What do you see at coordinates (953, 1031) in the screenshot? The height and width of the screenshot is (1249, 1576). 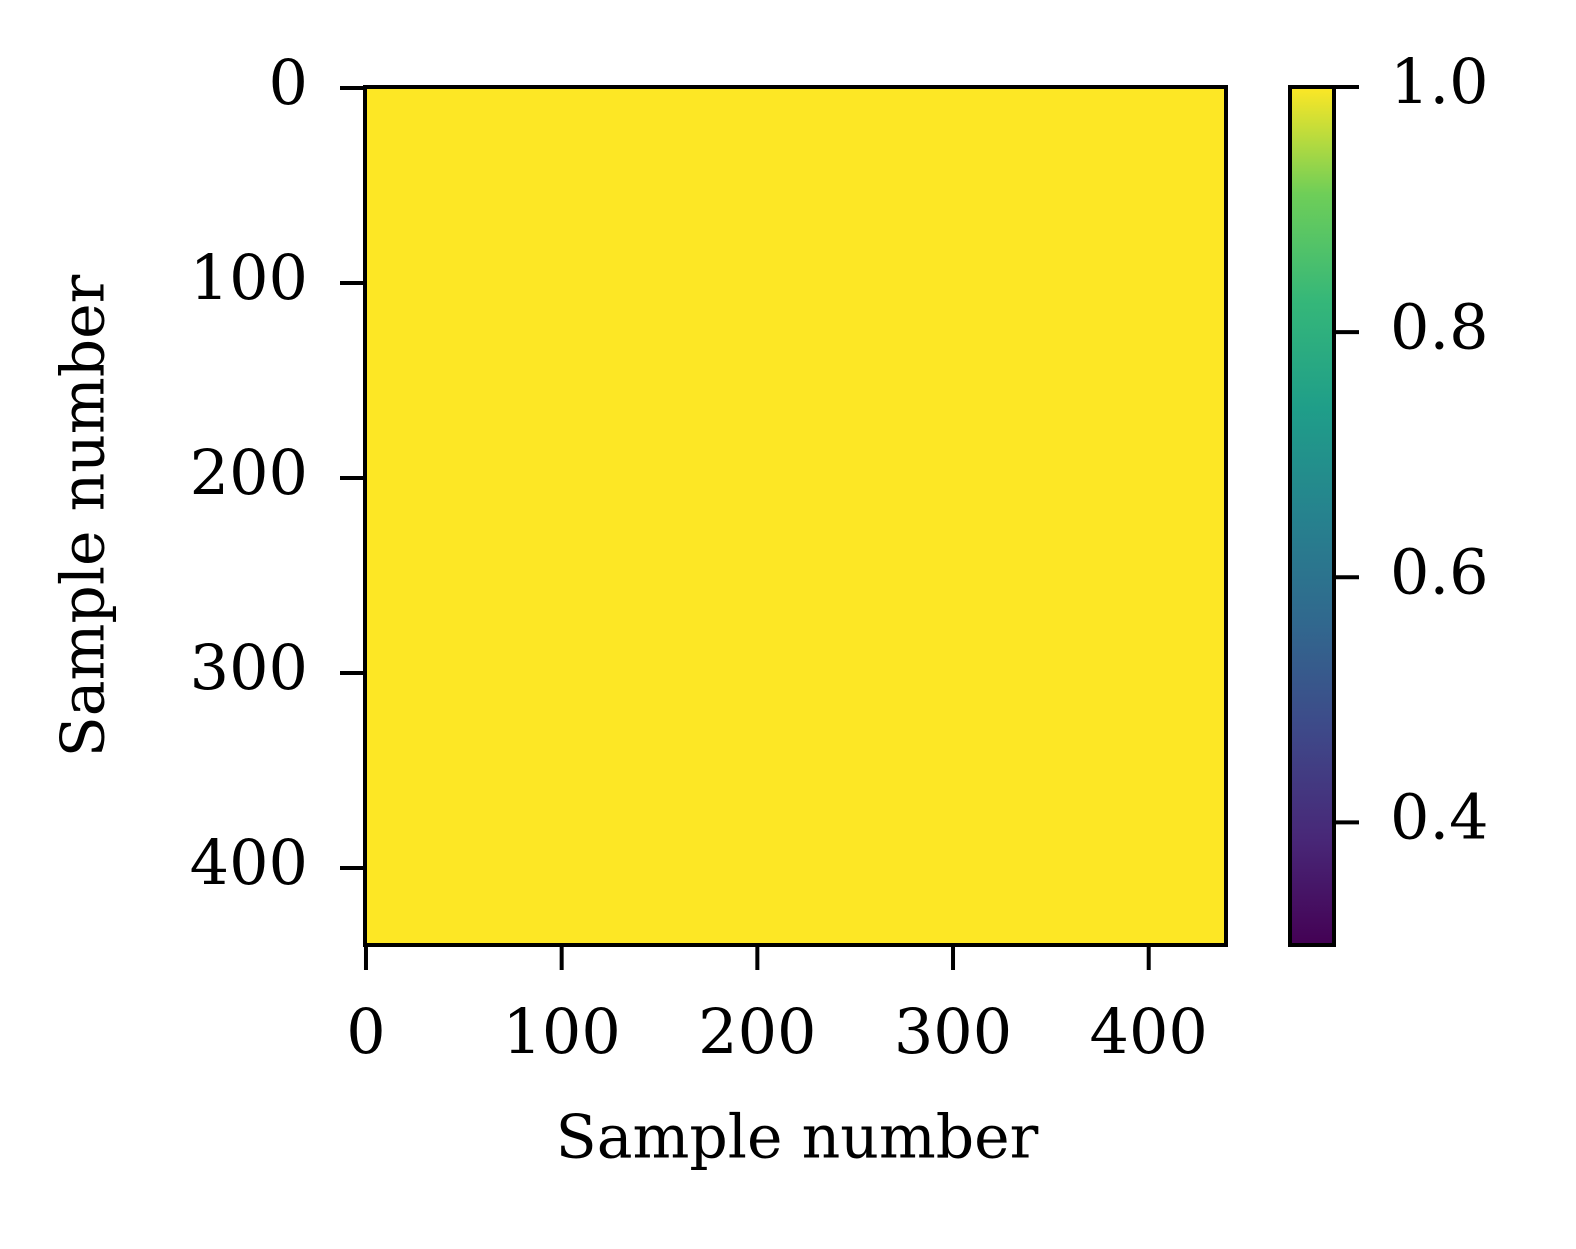 I see `x-tick-label: 300` at bounding box center [953, 1031].